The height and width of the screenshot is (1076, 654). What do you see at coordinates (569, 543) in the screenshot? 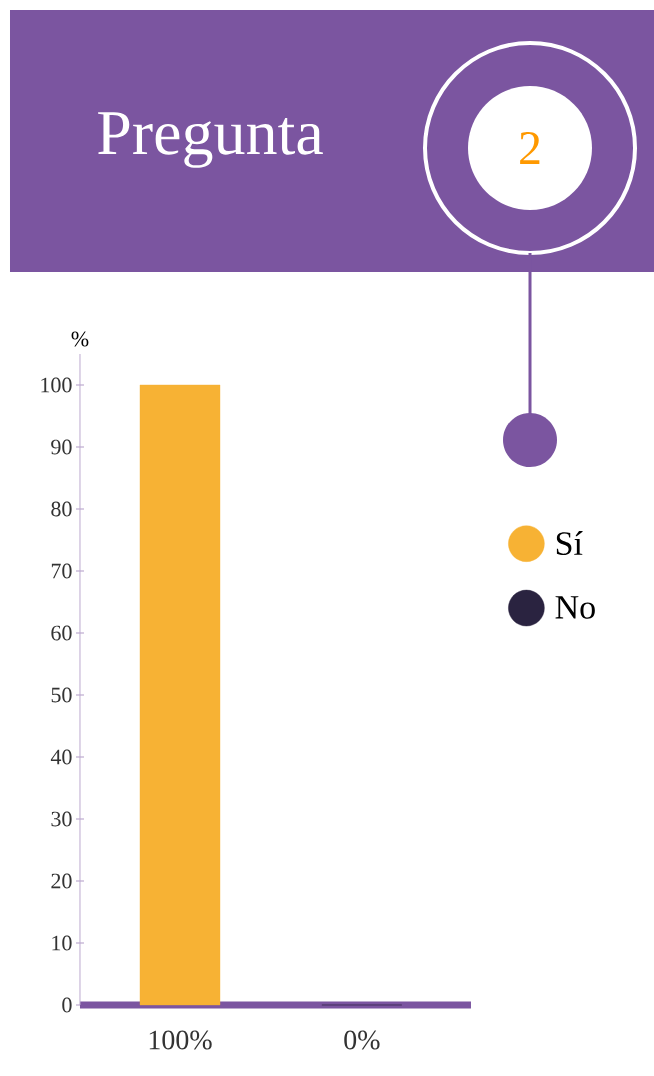
I see `legend-label: Sí` at bounding box center [569, 543].